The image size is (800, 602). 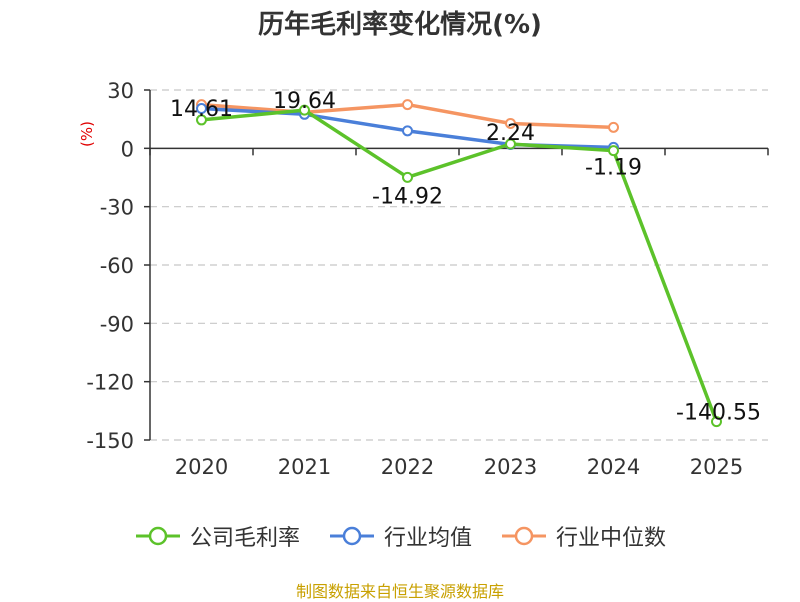 What do you see at coordinates (304, 467) in the screenshot?
I see `x-tick-label: 2021` at bounding box center [304, 467].